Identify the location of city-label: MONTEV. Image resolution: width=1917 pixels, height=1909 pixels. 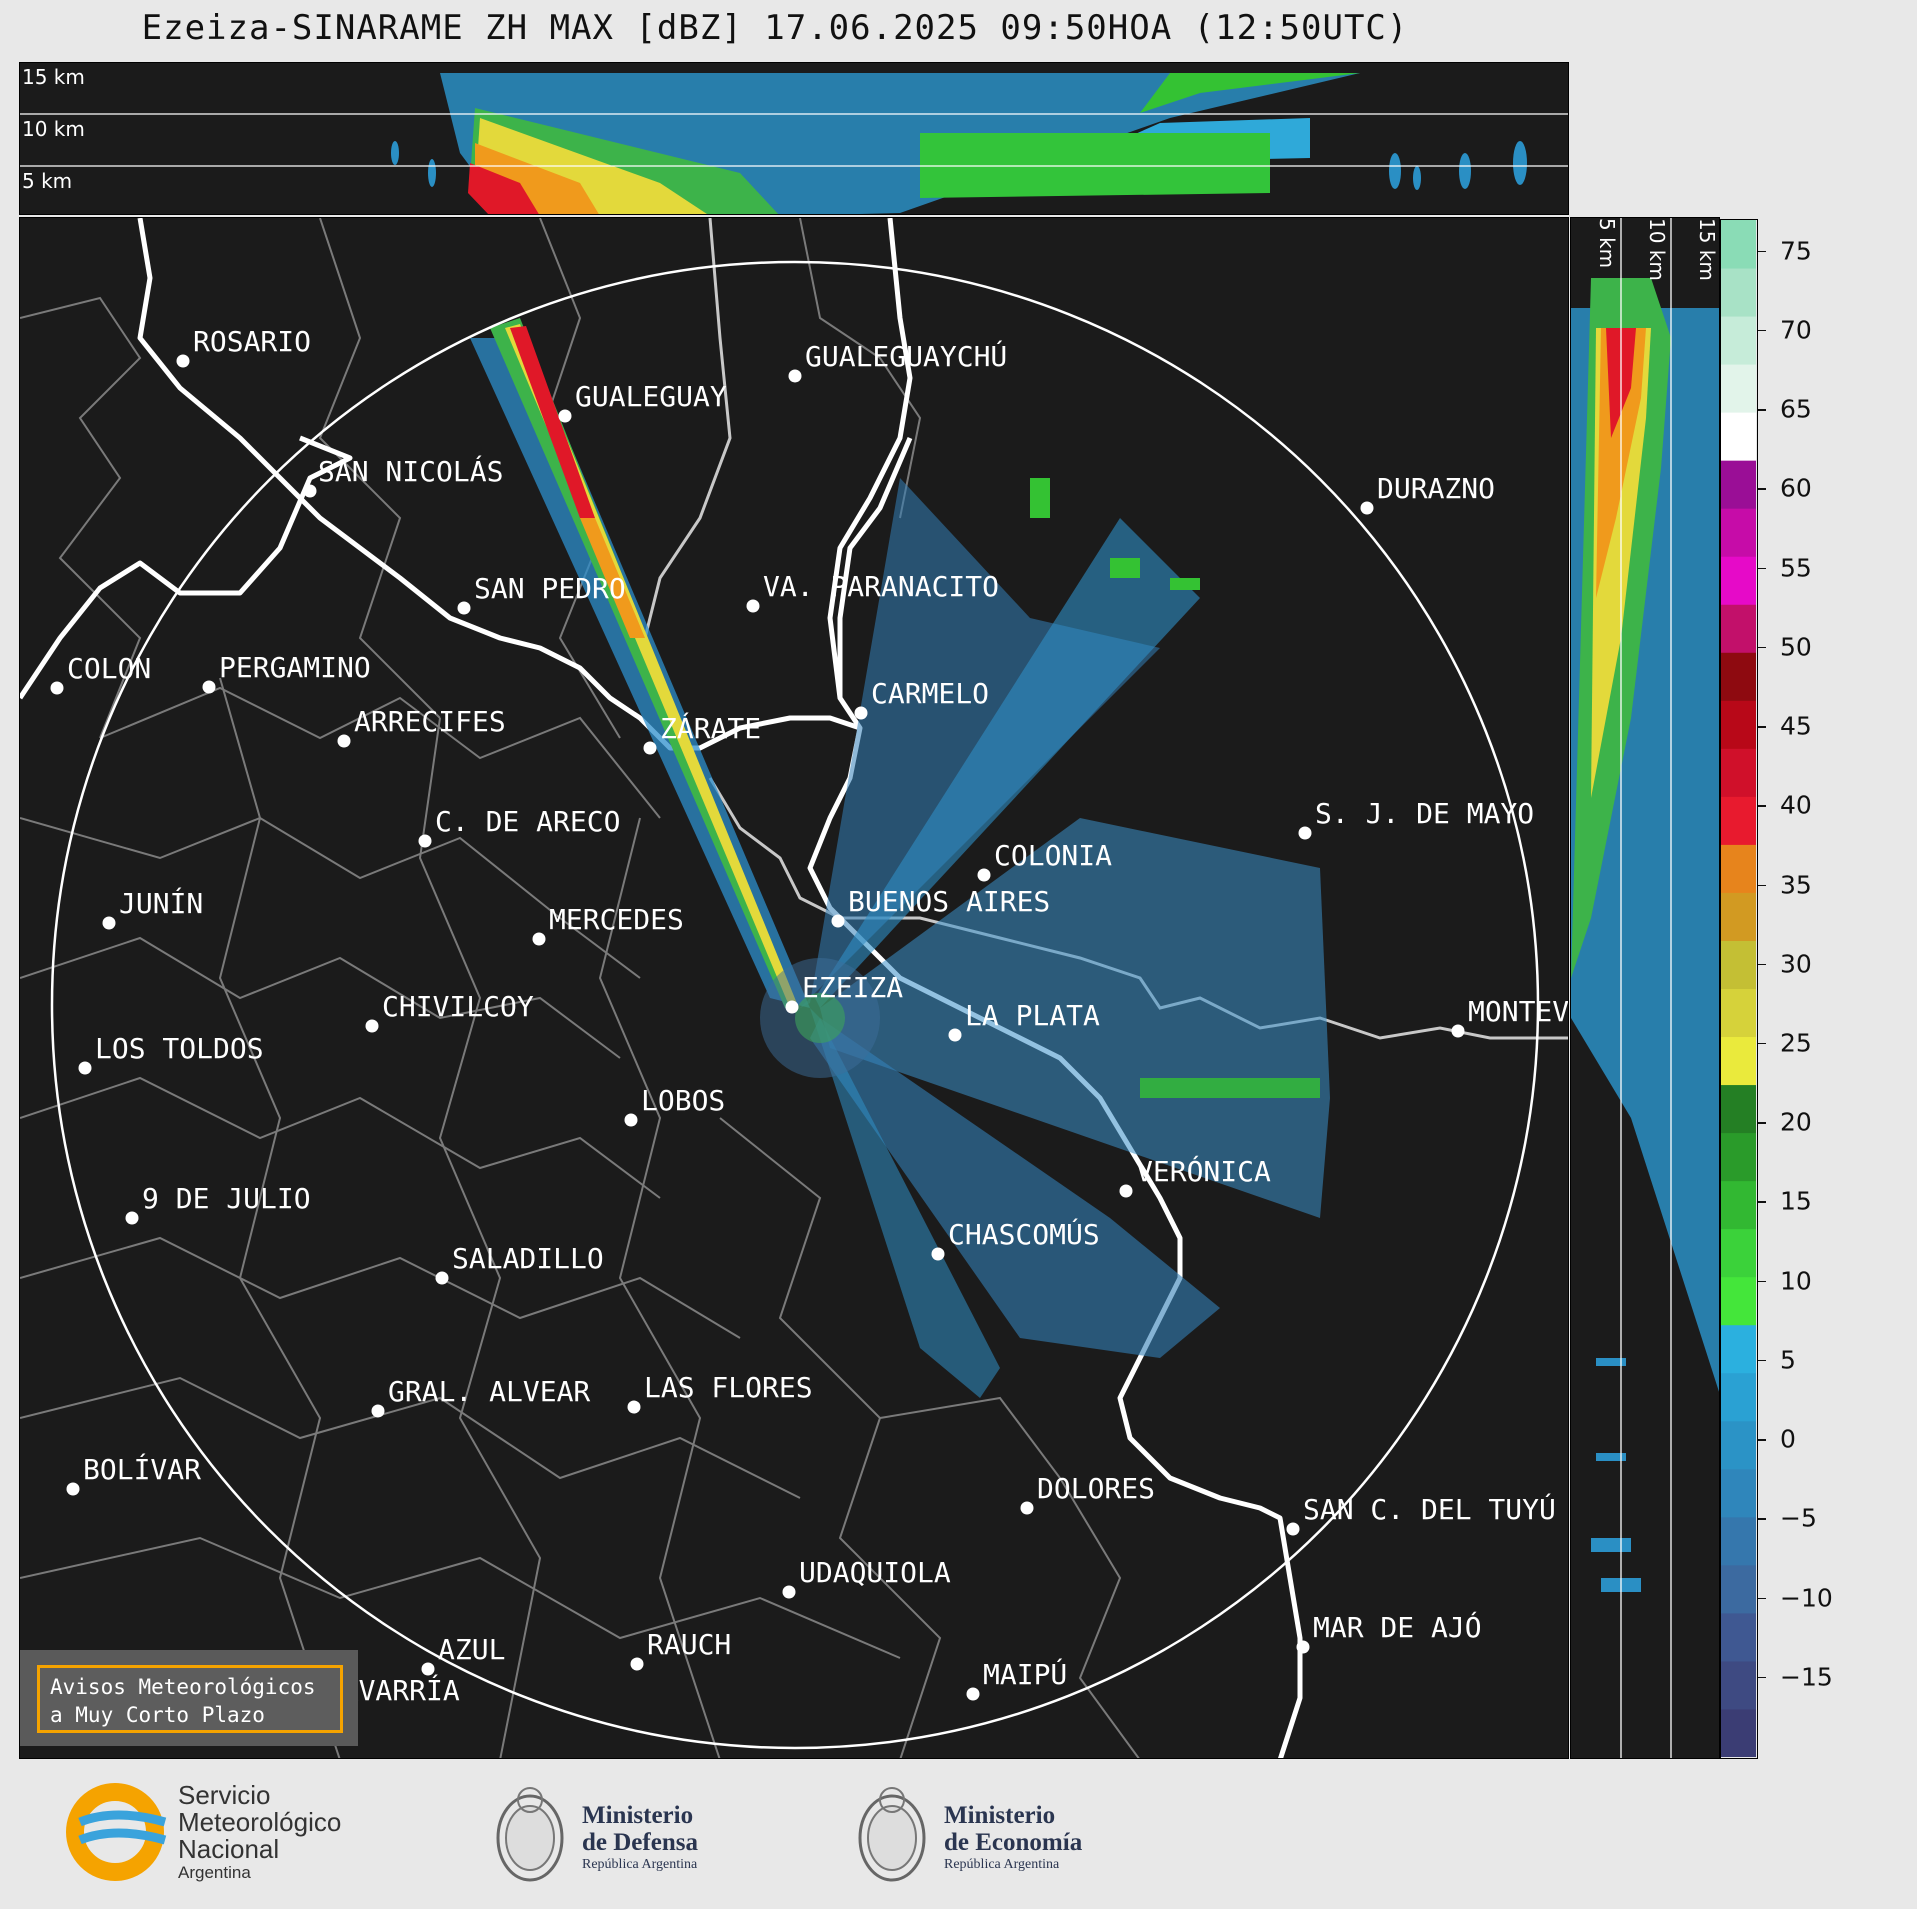
(1518, 1011).